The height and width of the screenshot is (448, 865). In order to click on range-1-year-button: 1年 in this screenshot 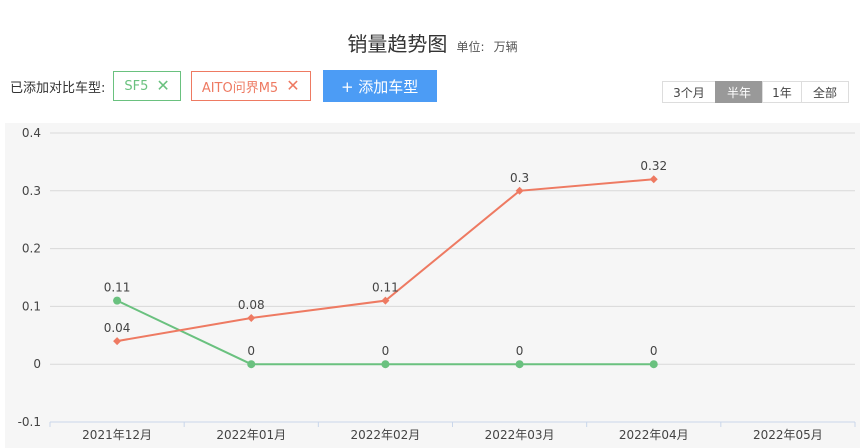, I will do `click(782, 92)`.